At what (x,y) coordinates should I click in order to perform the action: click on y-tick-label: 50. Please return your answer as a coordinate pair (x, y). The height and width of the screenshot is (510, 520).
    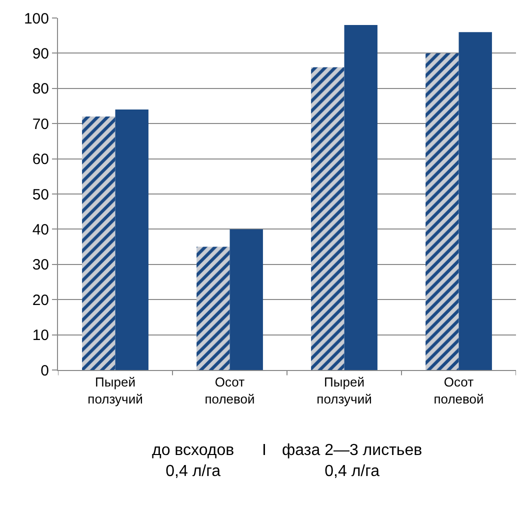
    Looking at the image, I should click on (40, 195).